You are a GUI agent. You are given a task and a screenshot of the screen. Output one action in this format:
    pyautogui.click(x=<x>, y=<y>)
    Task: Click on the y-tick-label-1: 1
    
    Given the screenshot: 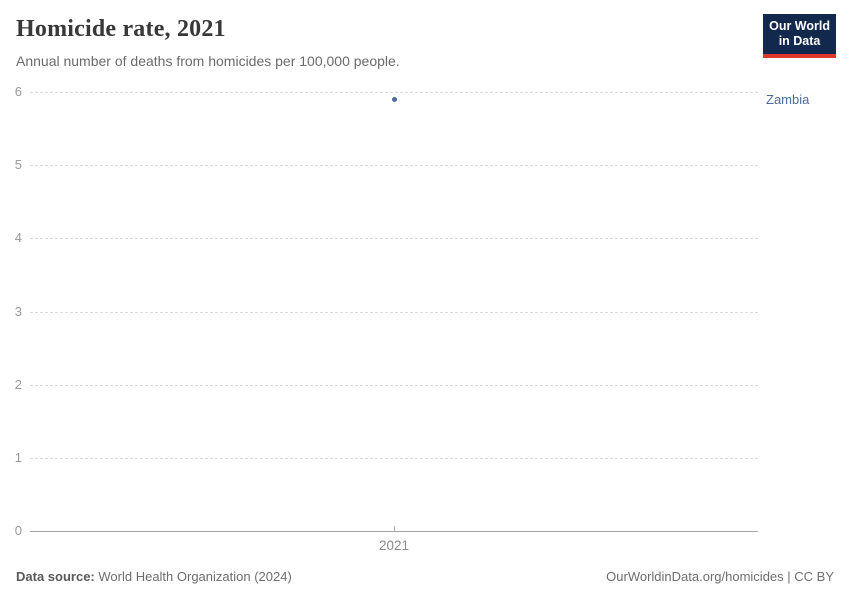 What is the action you would take?
    pyautogui.click(x=18, y=457)
    